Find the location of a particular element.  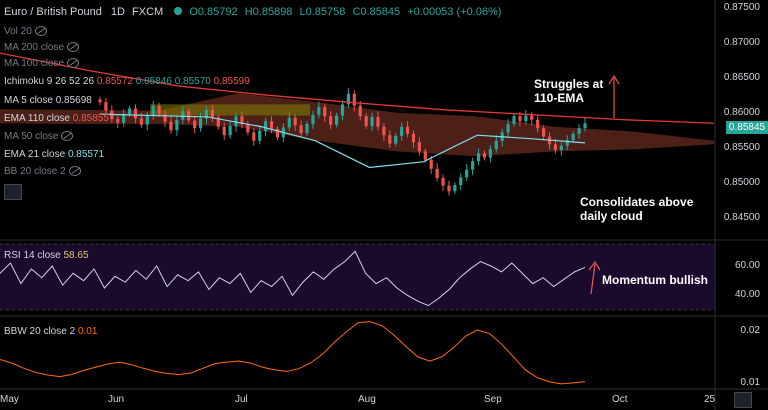

legend-ichimoku-label: Ichimoku 9 26 52 26 is located at coordinates (49, 81).